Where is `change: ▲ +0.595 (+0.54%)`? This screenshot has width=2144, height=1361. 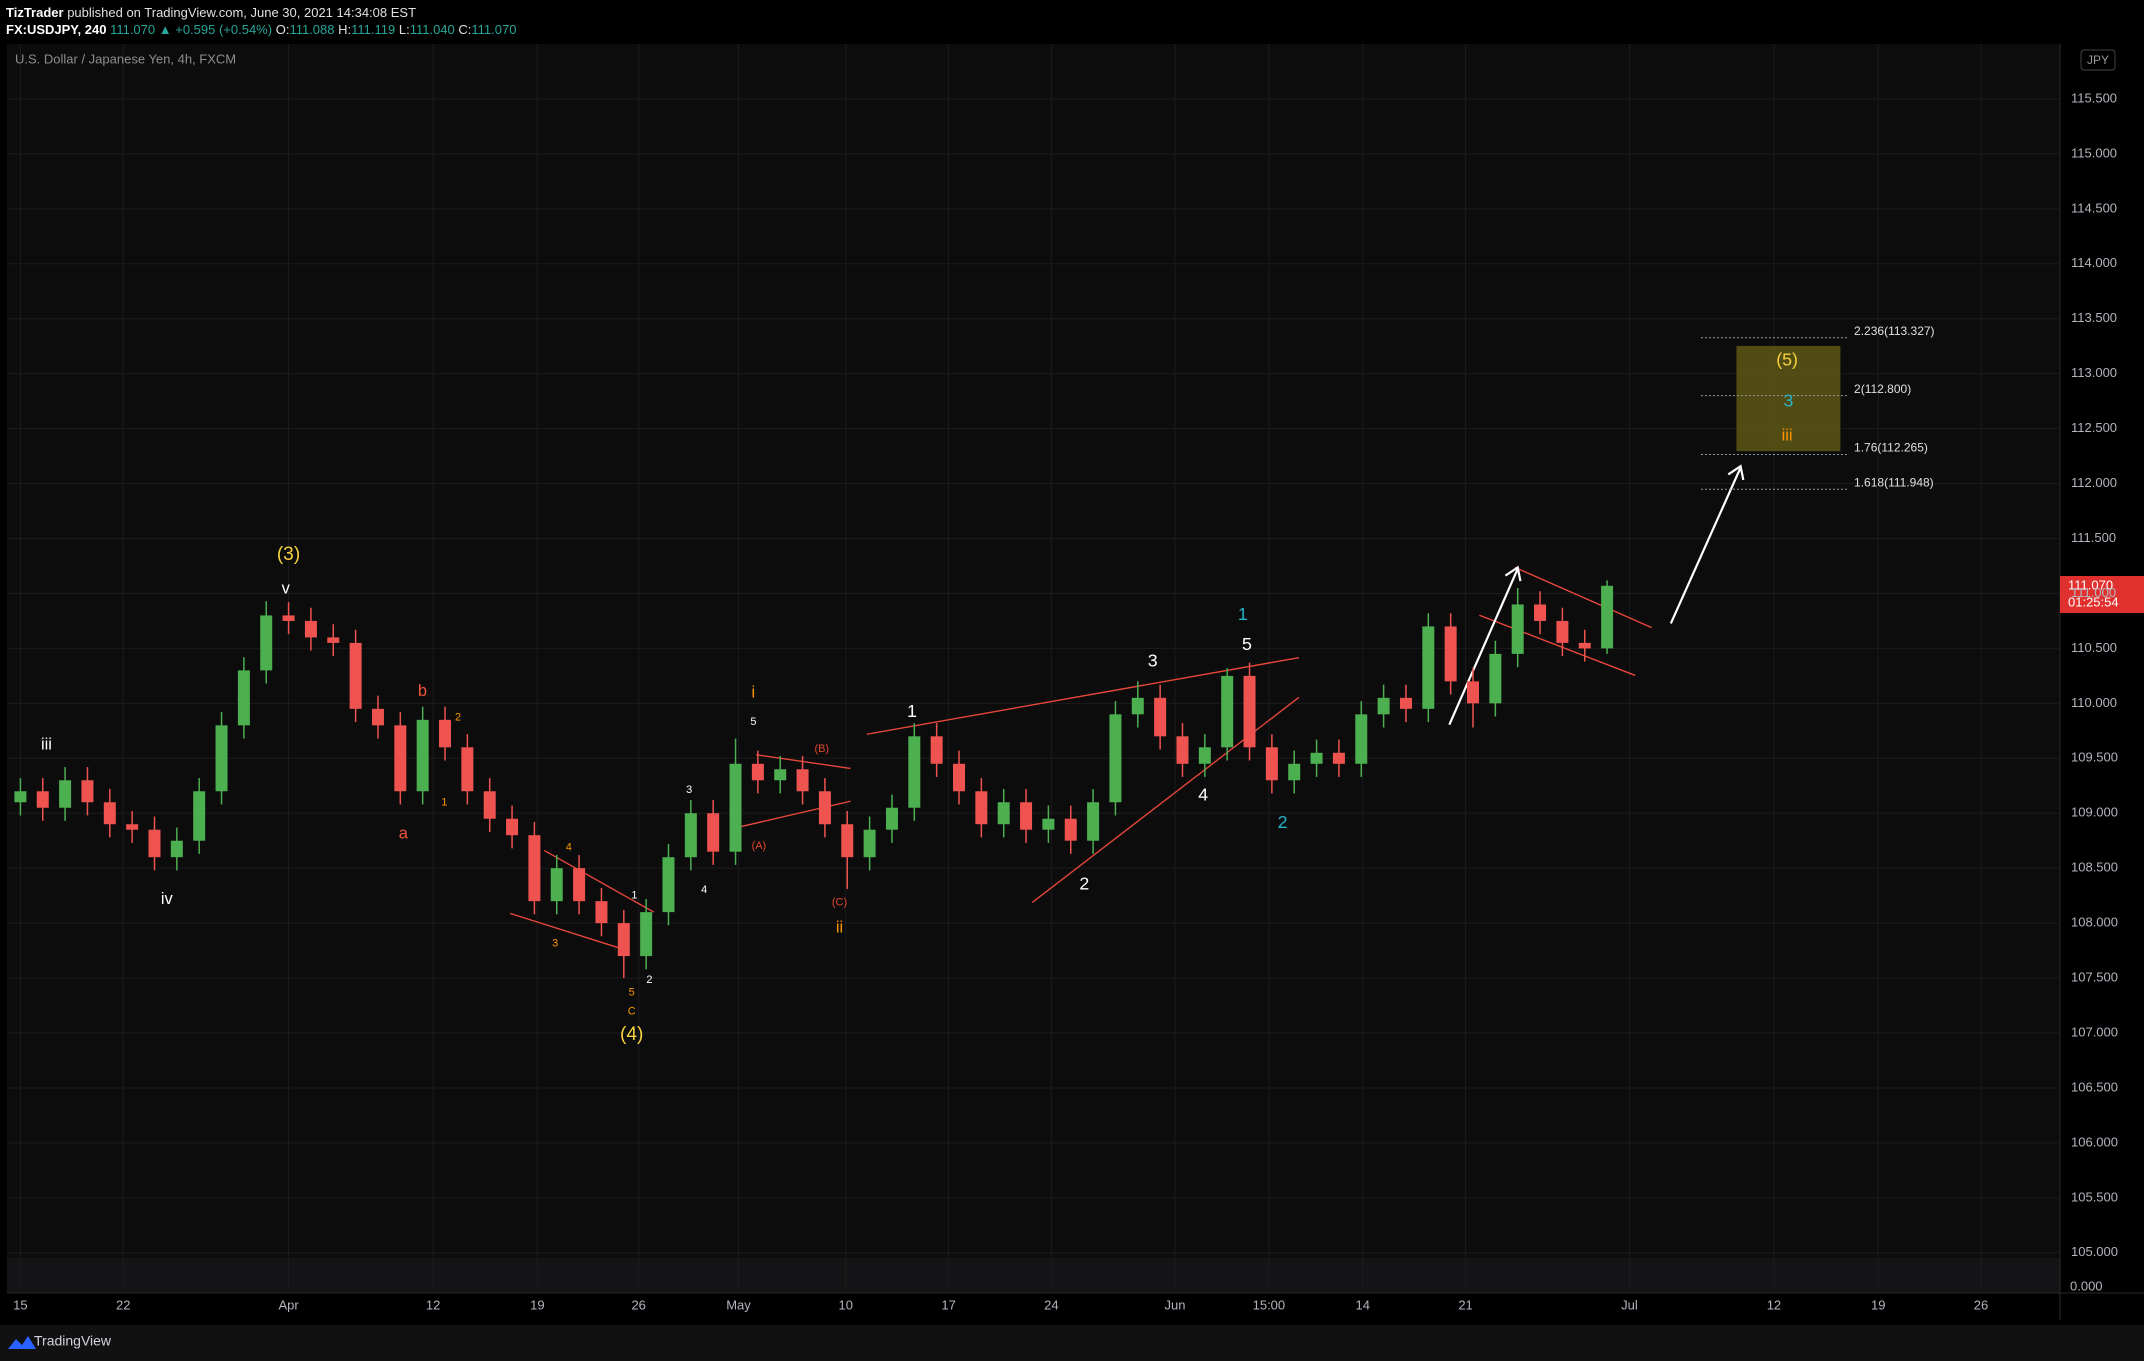 change: ▲ +0.595 (+0.54%) is located at coordinates (215, 29).